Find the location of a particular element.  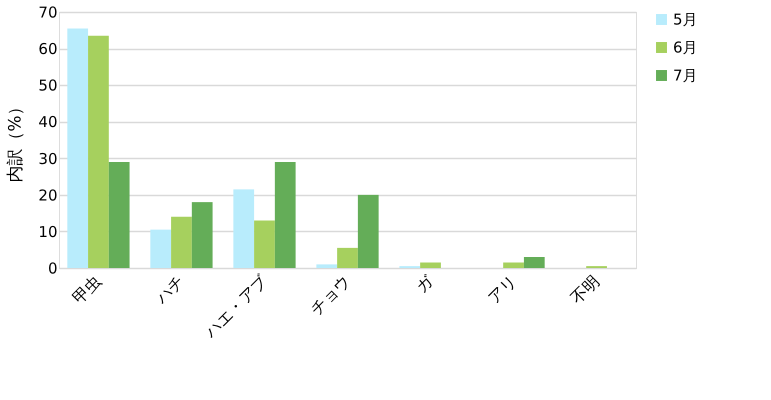

x-tick-label: 甲虫 is located at coordinates (86, 289).